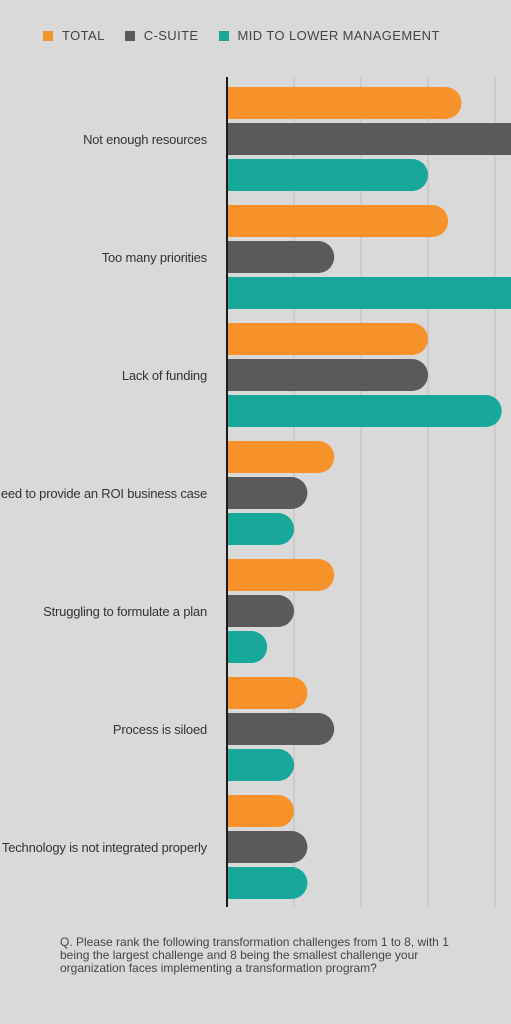 The image size is (511, 1024). What do you see at coordinates (223, 35) in the screenshot?
I see `legend-swatch-mid-lower-management` at bounding box center [223, 35].